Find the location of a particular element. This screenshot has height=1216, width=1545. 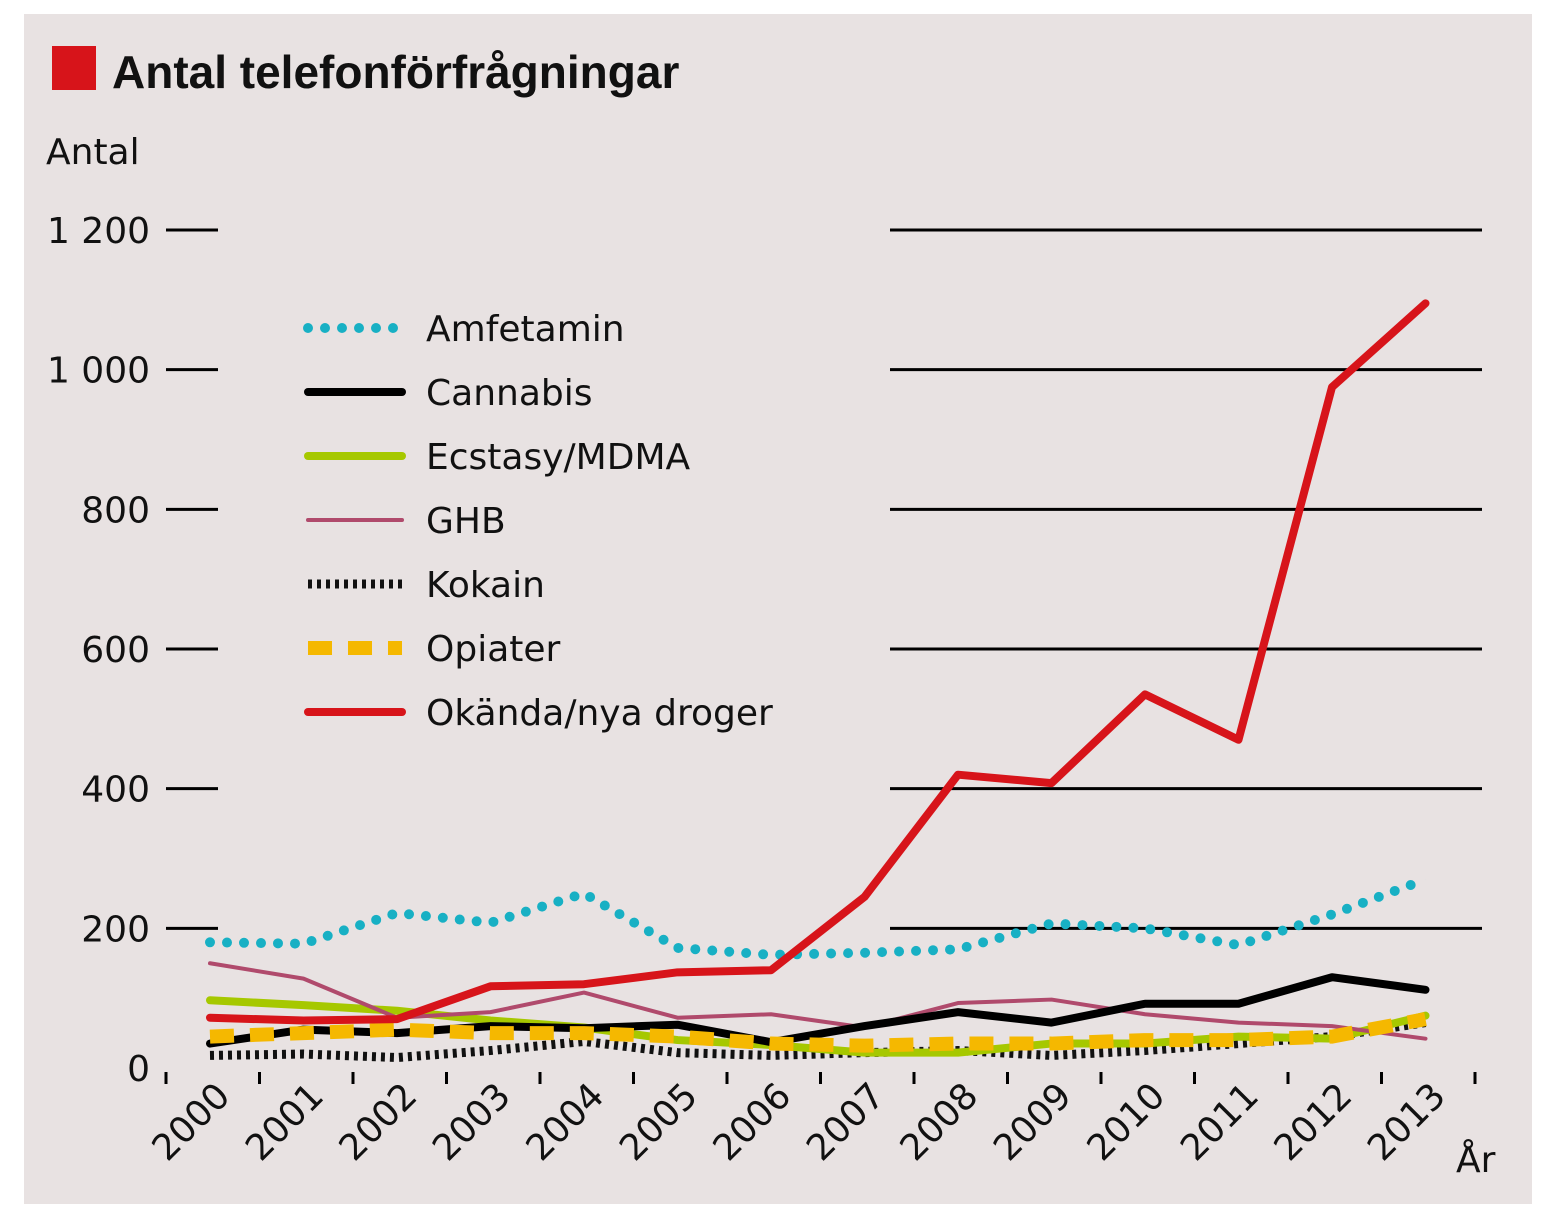

y-tick-label: 1 000 is located at coordinates (98, 371).